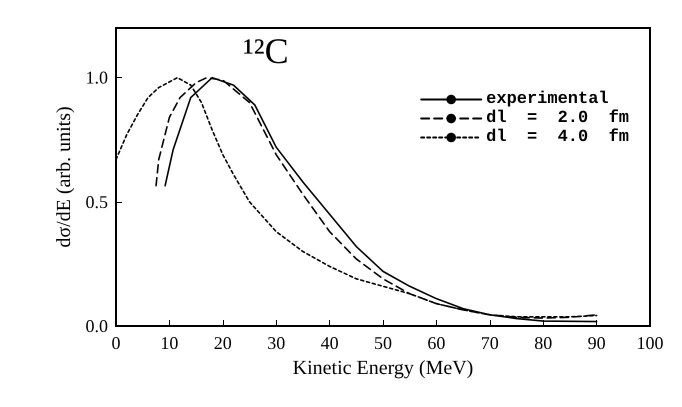 The image size is (682, 407). Describe the element at coordinates (597, 343) in the screenshot. I see `x-tick-label: 90` at that location.